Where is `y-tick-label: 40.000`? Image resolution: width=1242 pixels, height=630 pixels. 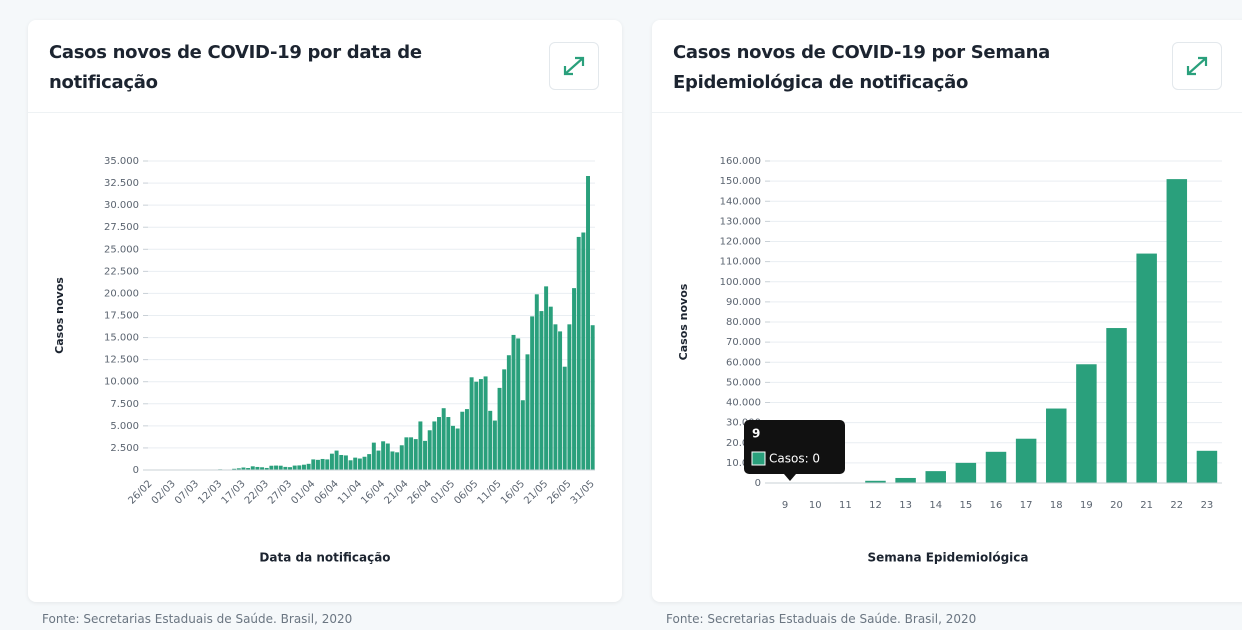
y-tick-label: 40.000 is located at coordinates (743, 403).